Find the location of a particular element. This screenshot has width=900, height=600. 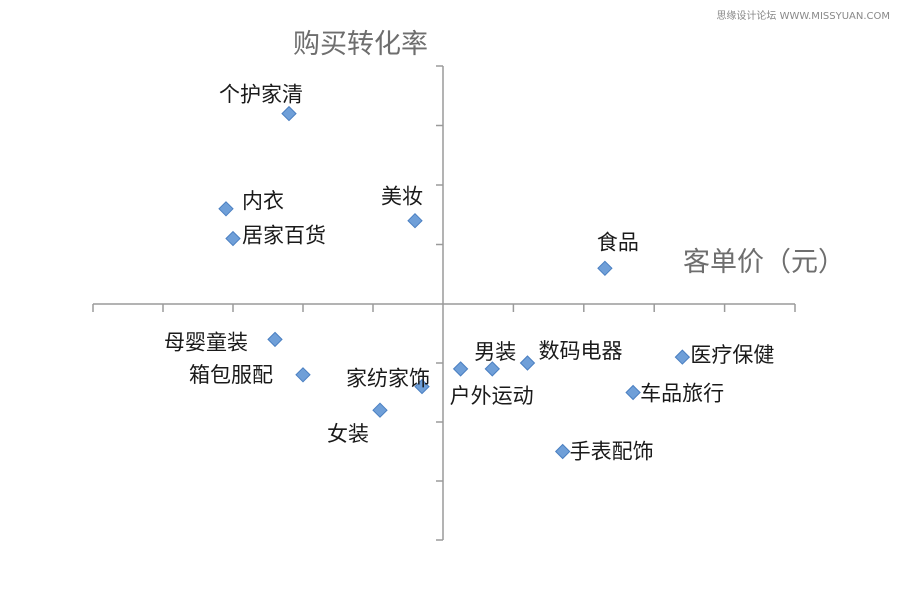

point-label: 母婴童装 is located at coordinates (206, 342).